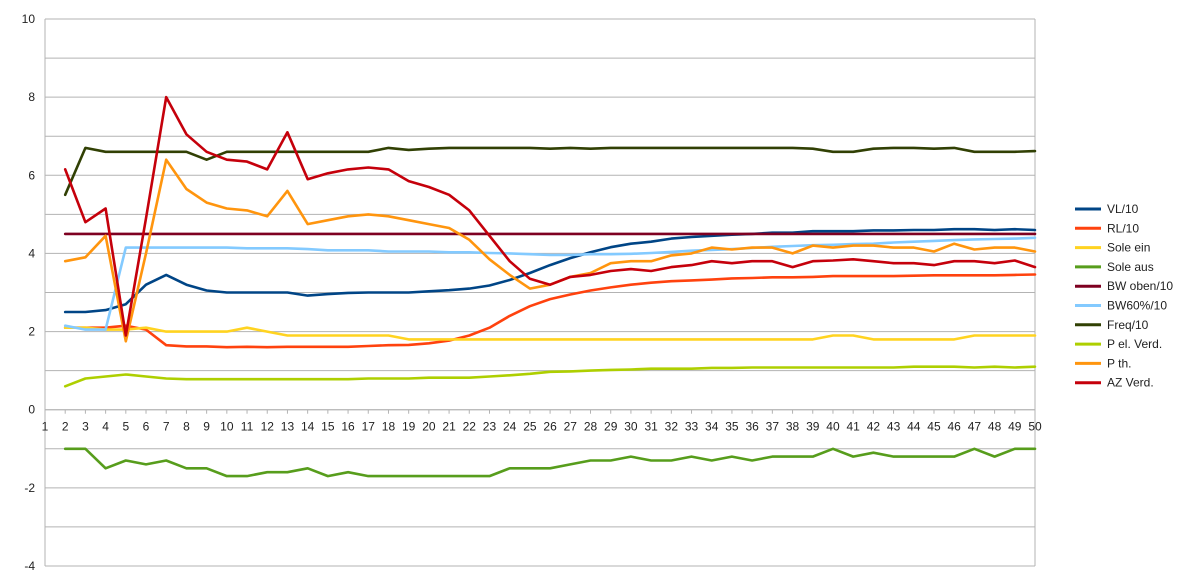  I want to click on x-tick-label: 29, so click(611, 427).